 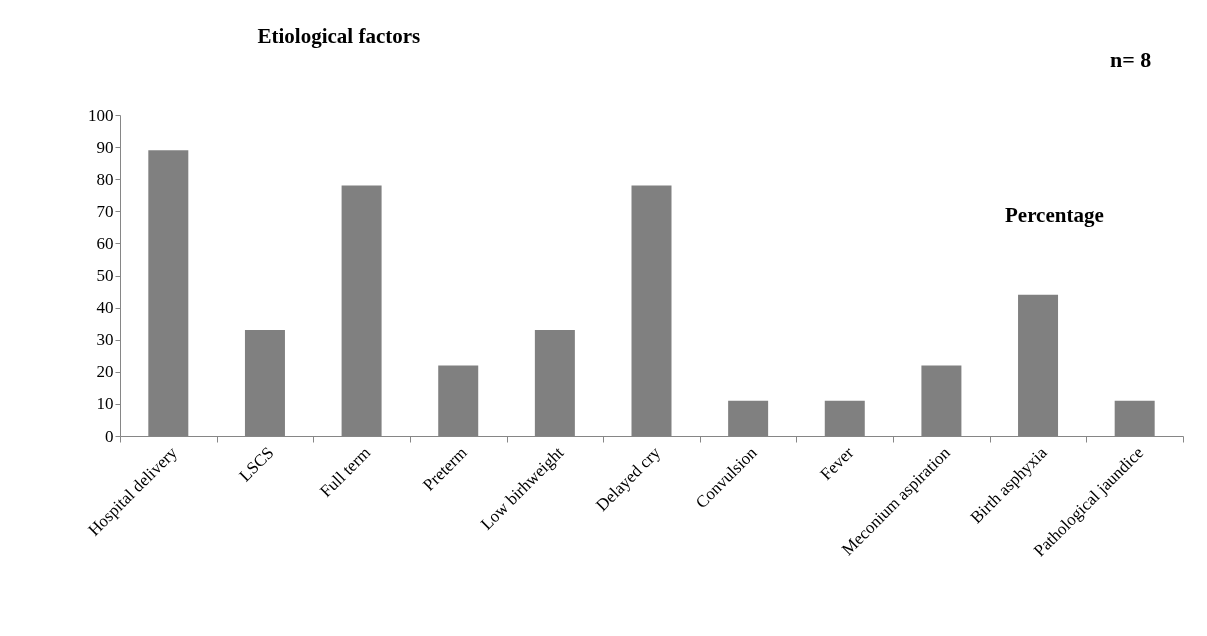 I want to click on y-tick-label: 50, so click(x=105, y=275).